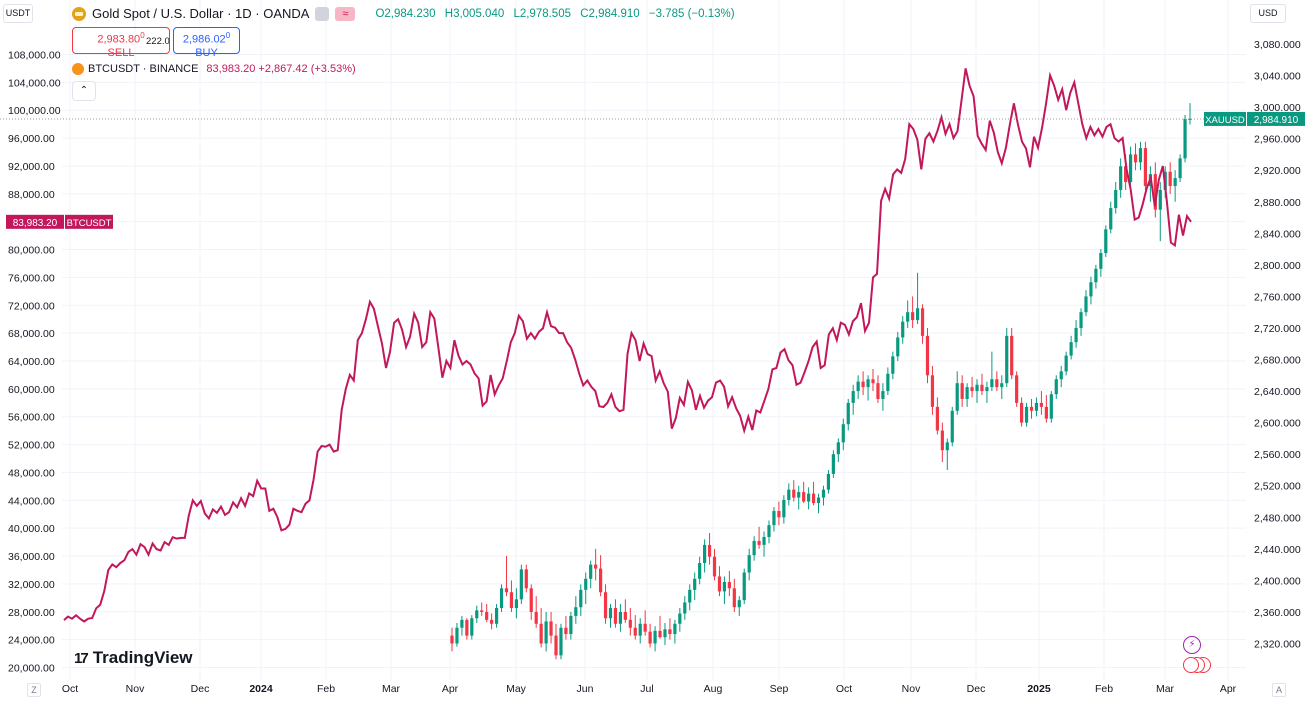 The image size is (1306, 703). I want to click on ohlc-close: C2,984.910, so click(610, 13).